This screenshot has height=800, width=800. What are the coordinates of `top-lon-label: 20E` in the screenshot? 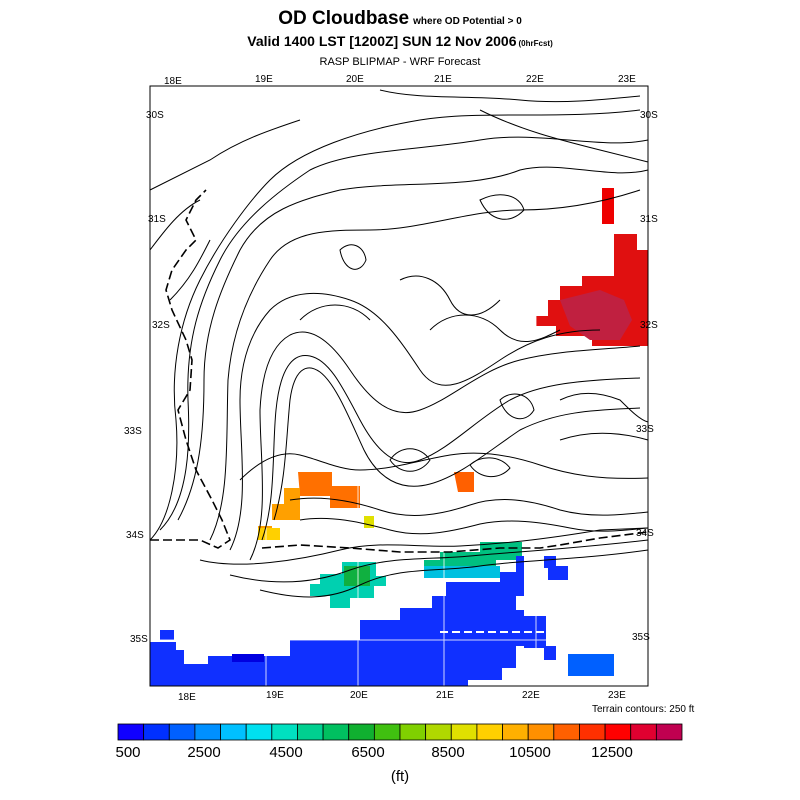 It's located at (355, 79).